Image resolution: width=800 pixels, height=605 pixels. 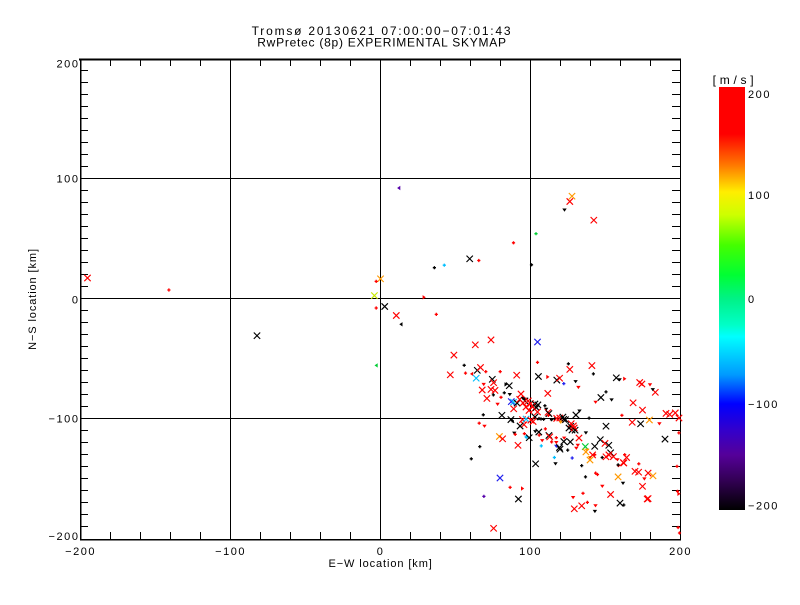 I want to click on svg-text: N−S location [km], so click(x=33, y=299).